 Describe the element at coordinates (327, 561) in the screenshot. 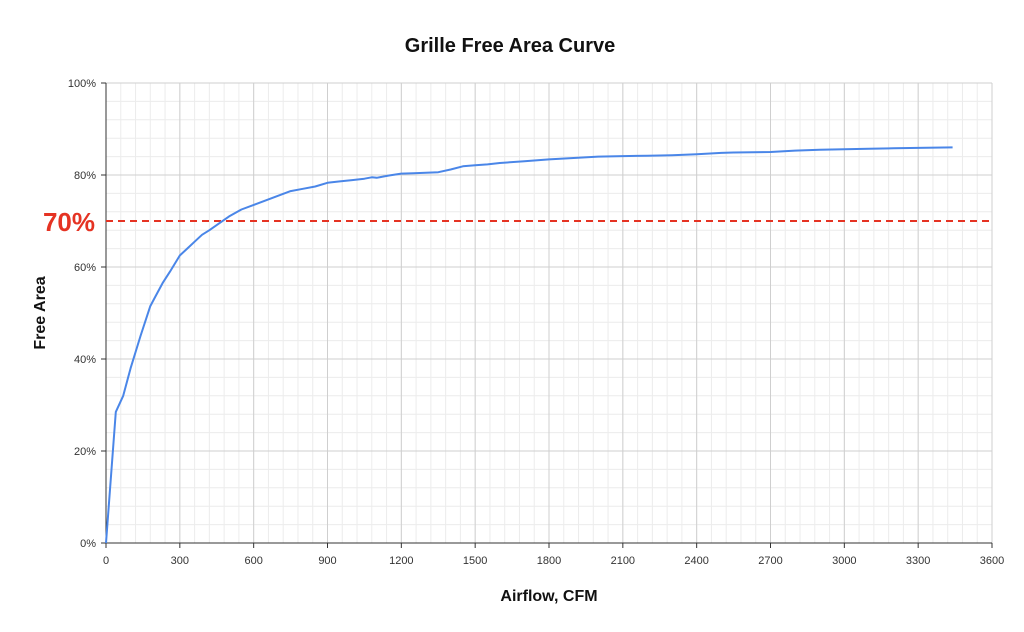

I see `x-tick-label: 900` at that location.